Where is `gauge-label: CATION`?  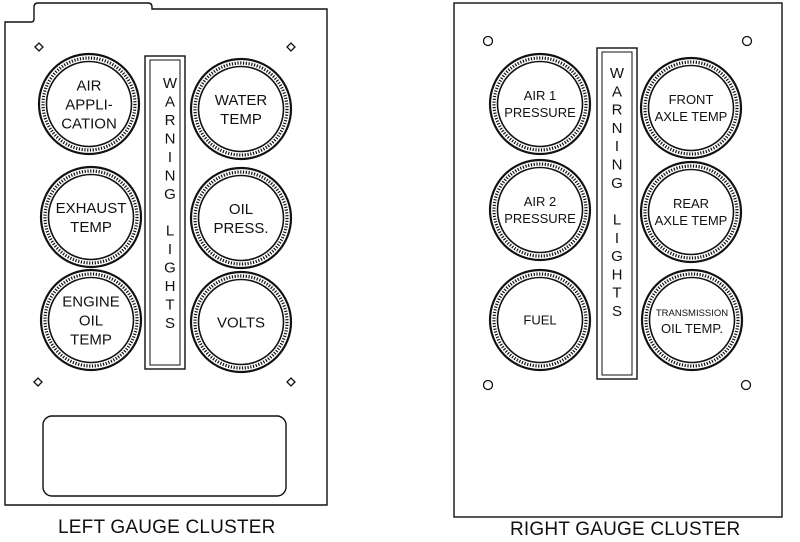 gauge-label: CATION is located at coordinates (89, 123).